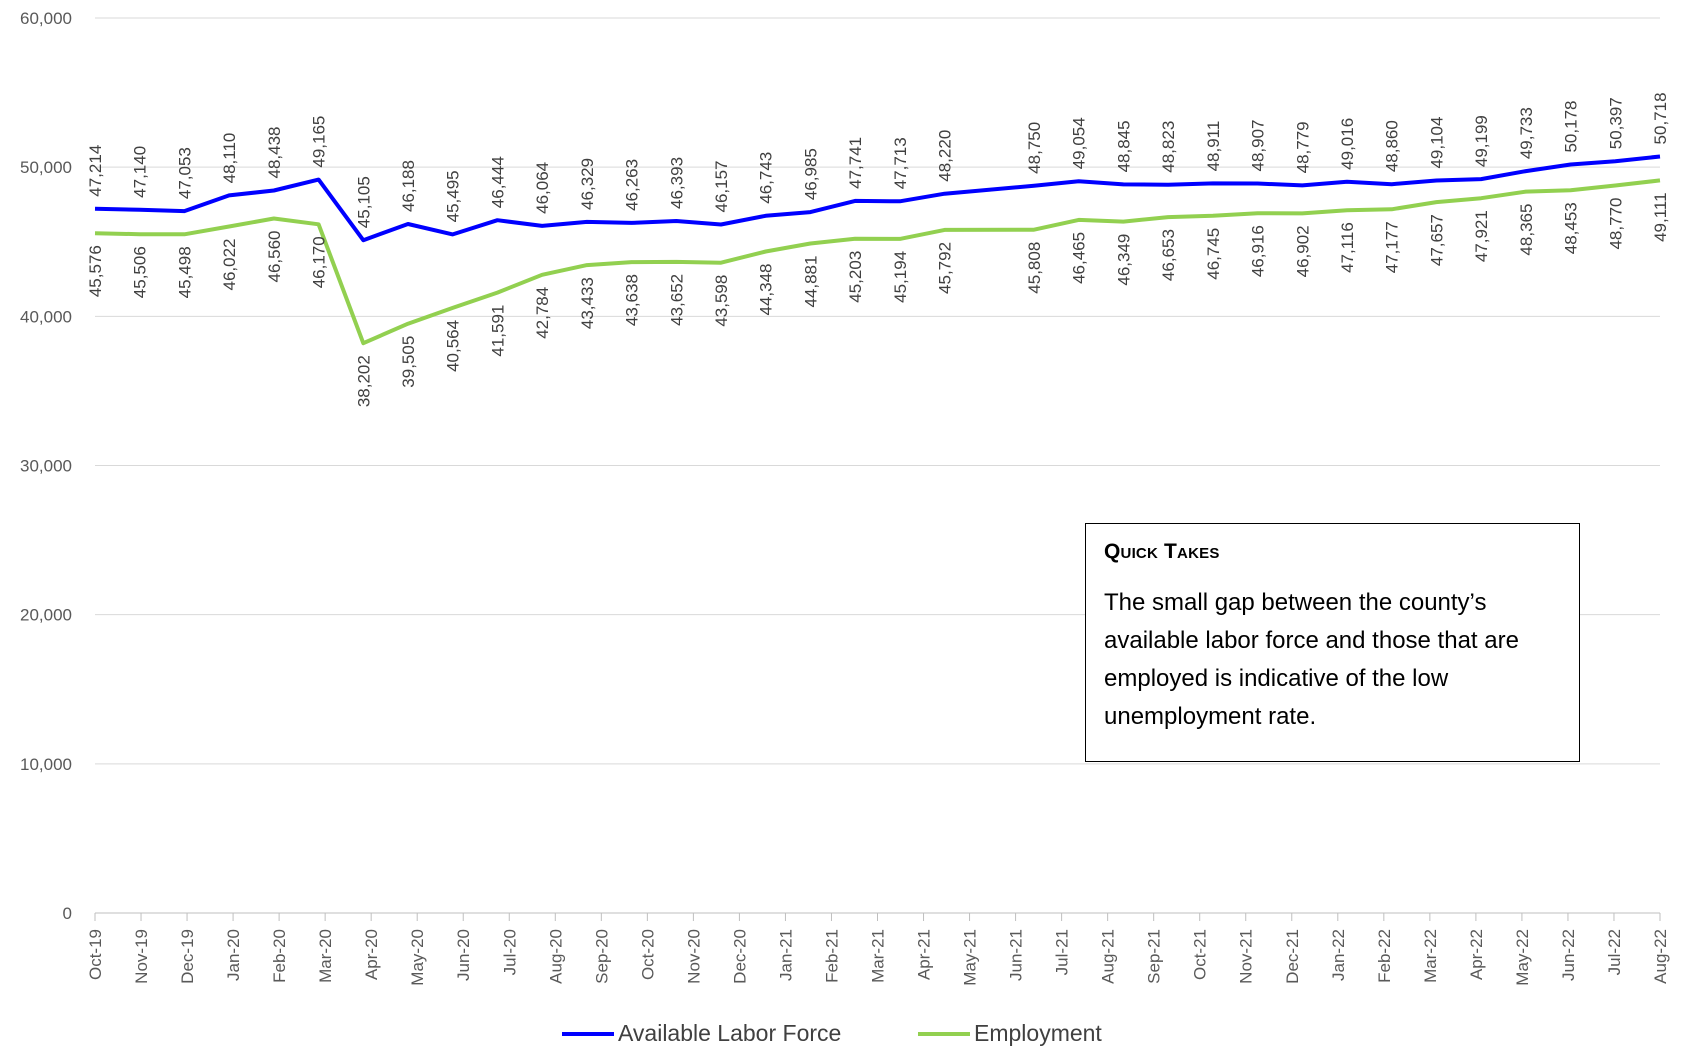 This screenshot has height=1048, width=1681. Describe the element at coordinates (739, 956) in the screenshot. I see `x-tick-label: Dec-20` at that location.